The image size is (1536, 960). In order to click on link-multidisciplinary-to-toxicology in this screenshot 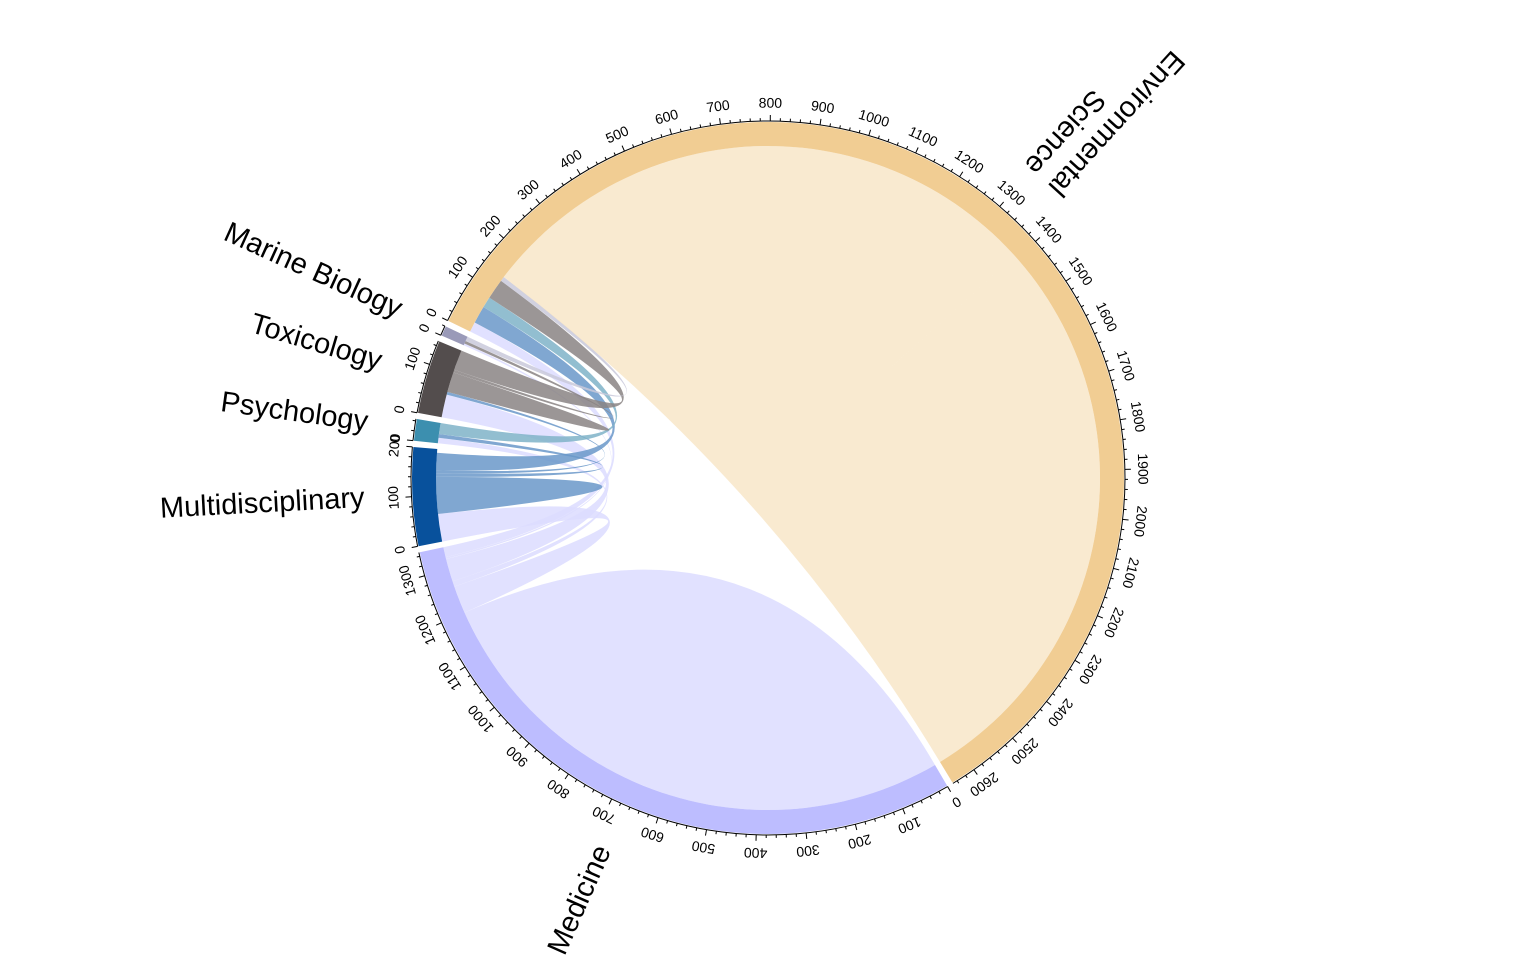, I will do `click(520, 432)`.